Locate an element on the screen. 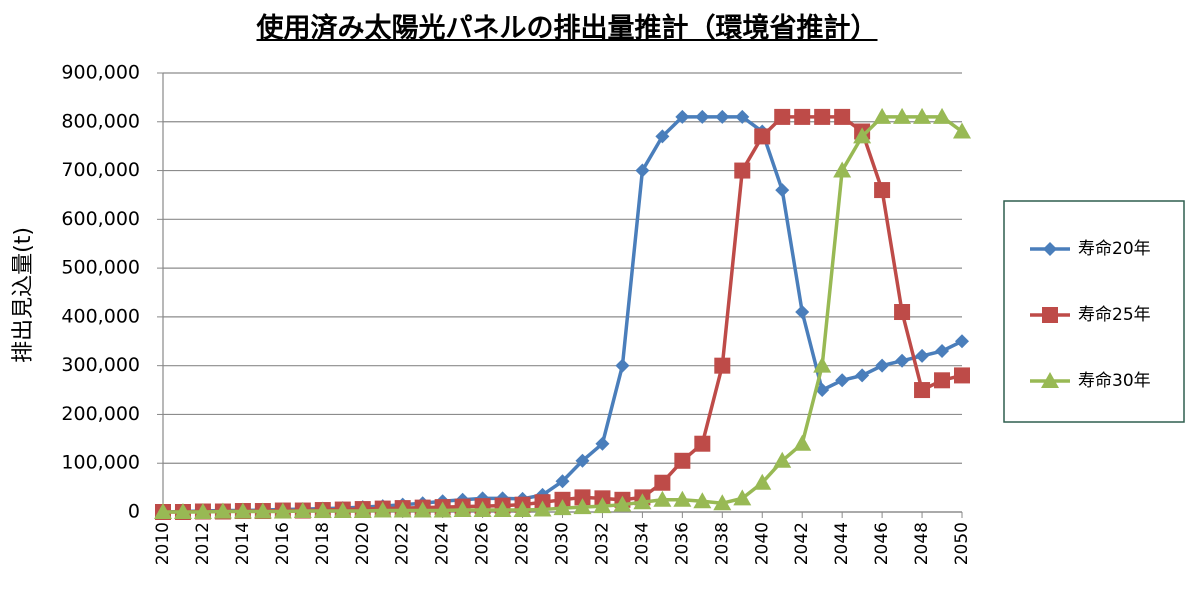 This screenshot has width=1200, height=601. x-tick-label: 2042 is located at coordinates (802, 543).